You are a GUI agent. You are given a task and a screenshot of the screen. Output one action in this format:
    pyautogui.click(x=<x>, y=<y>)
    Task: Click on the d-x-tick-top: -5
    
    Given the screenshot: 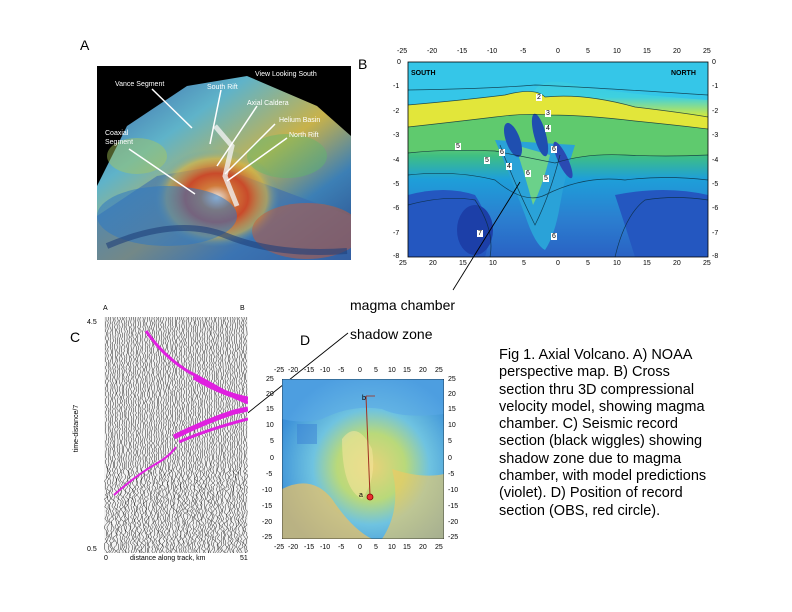 What is the action you would take?
    pyautogui.click(x=341, y=370)
    